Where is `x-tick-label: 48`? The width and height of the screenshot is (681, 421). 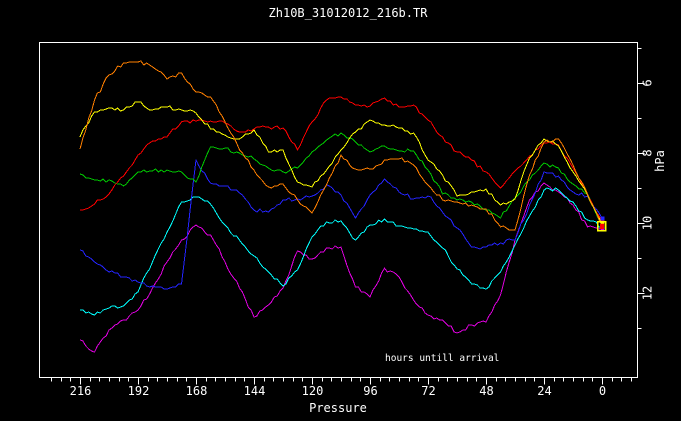
x-tick-label: 48 is located at coordinates (486, 391).